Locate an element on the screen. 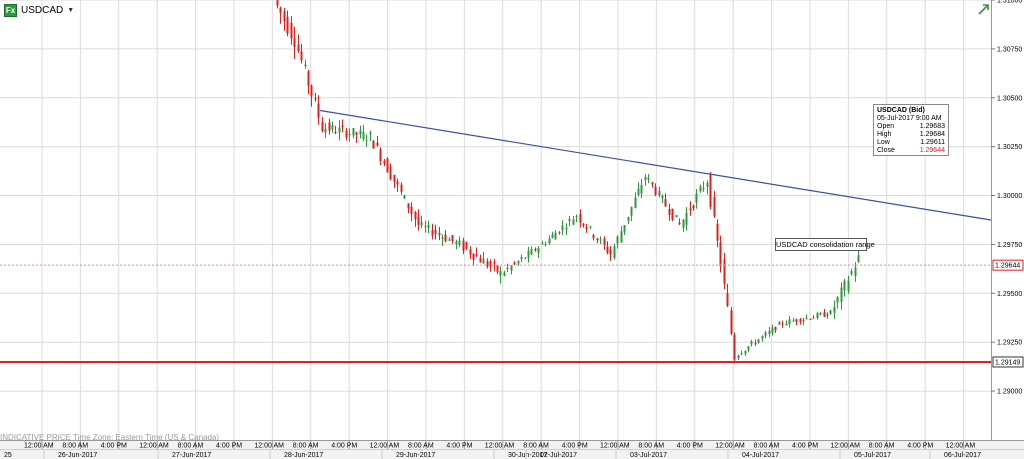 This screenshot has height=459, width=1024. date-label: 26-Jun-2017 is located at coordinates (77, 455).